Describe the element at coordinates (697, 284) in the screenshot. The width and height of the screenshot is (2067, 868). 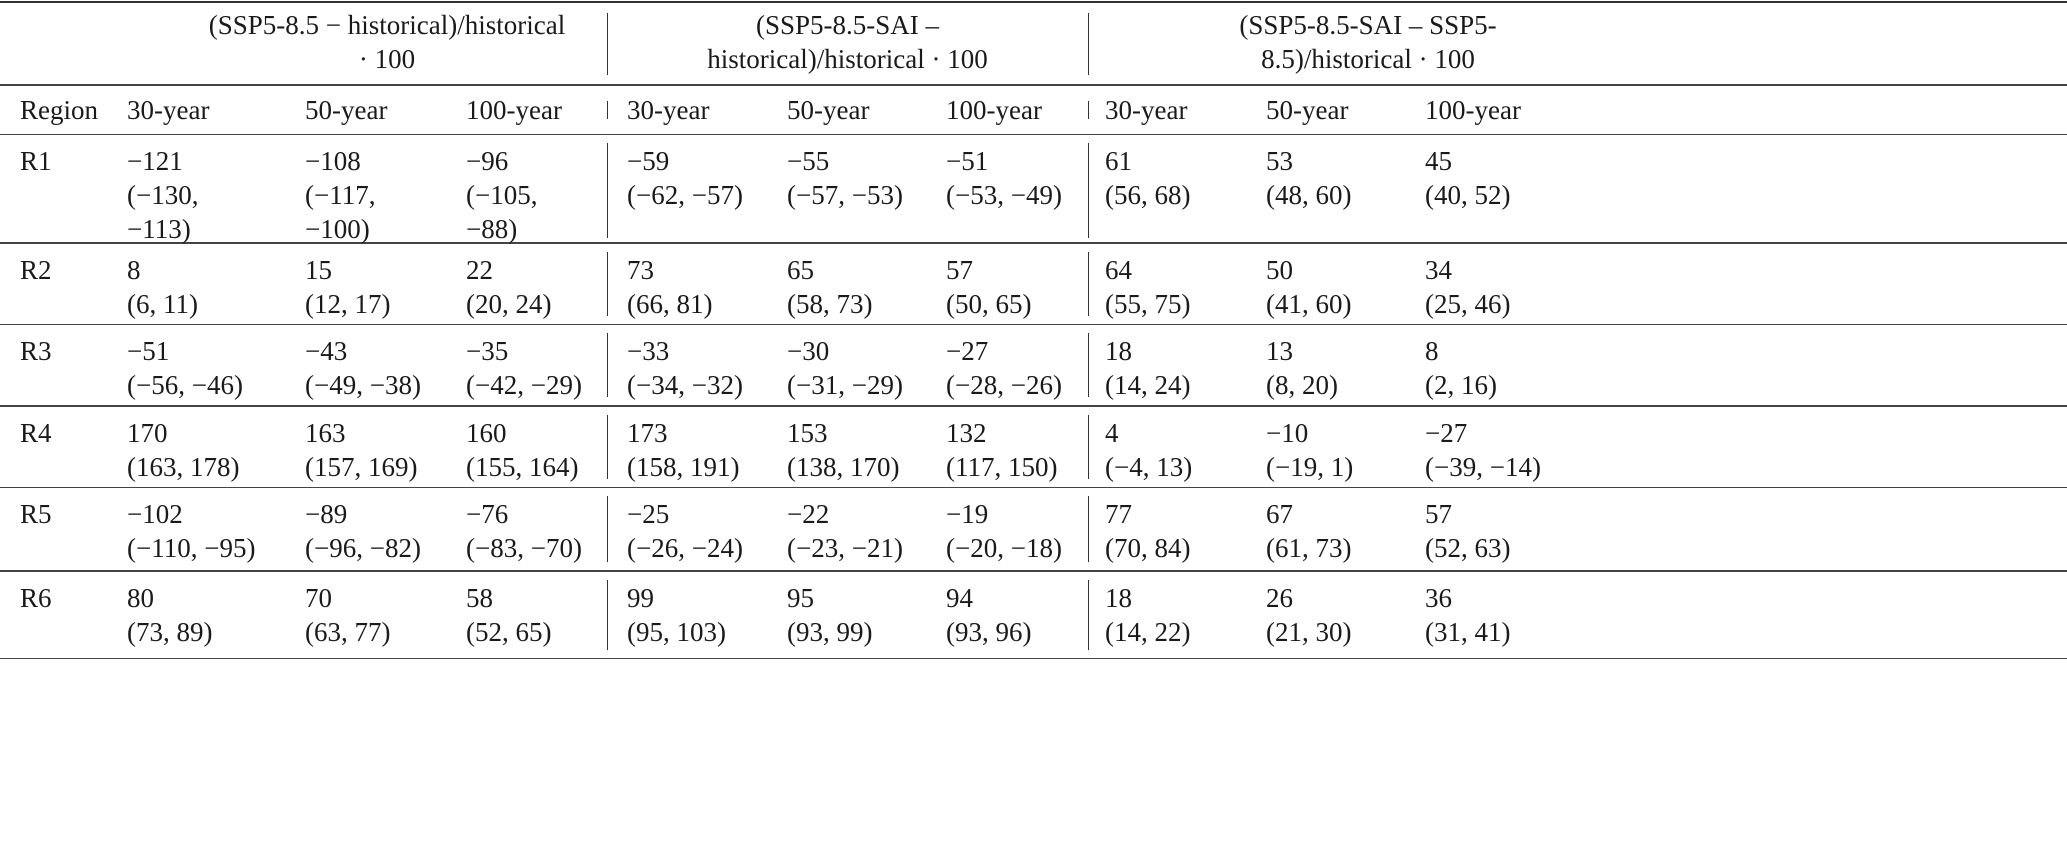
I see `table-cell: 73 (66, 81)` at that location.